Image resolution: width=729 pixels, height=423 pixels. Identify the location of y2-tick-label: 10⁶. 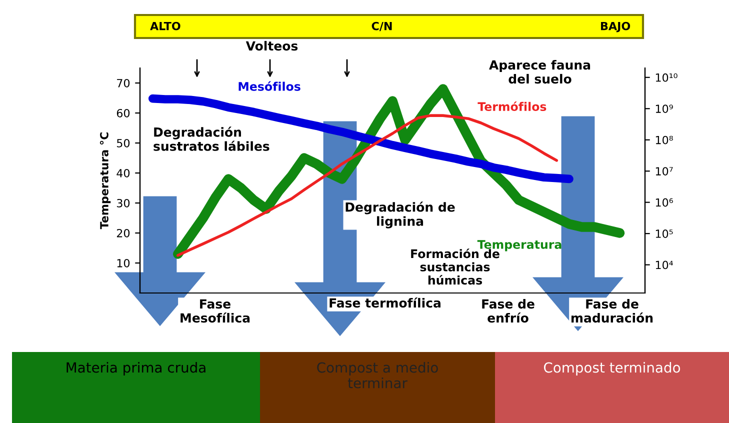
(664, 202).